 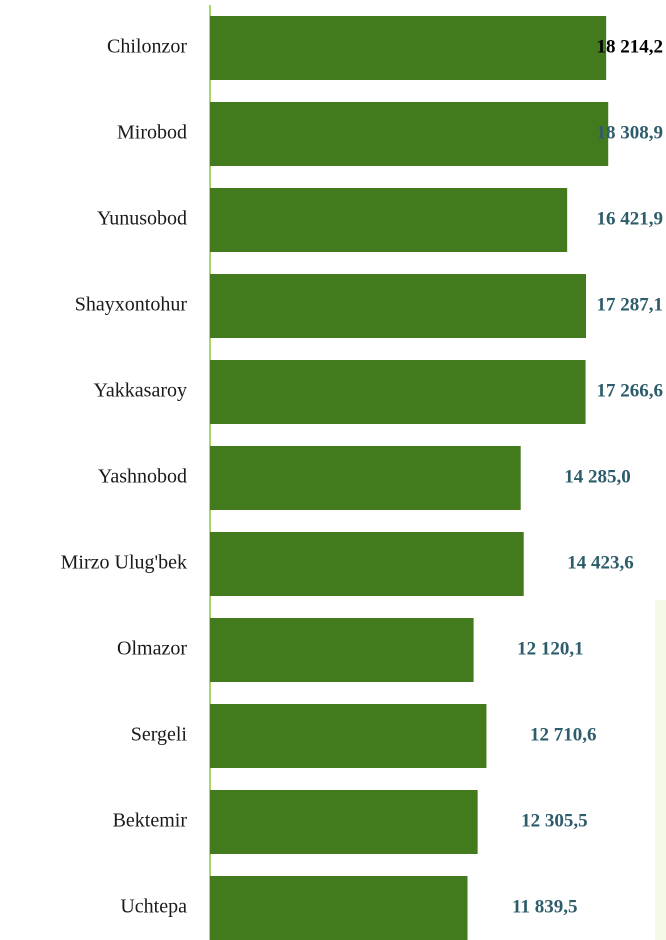 I want to click on category-label: Mirobod, so click(x=152, y=133).